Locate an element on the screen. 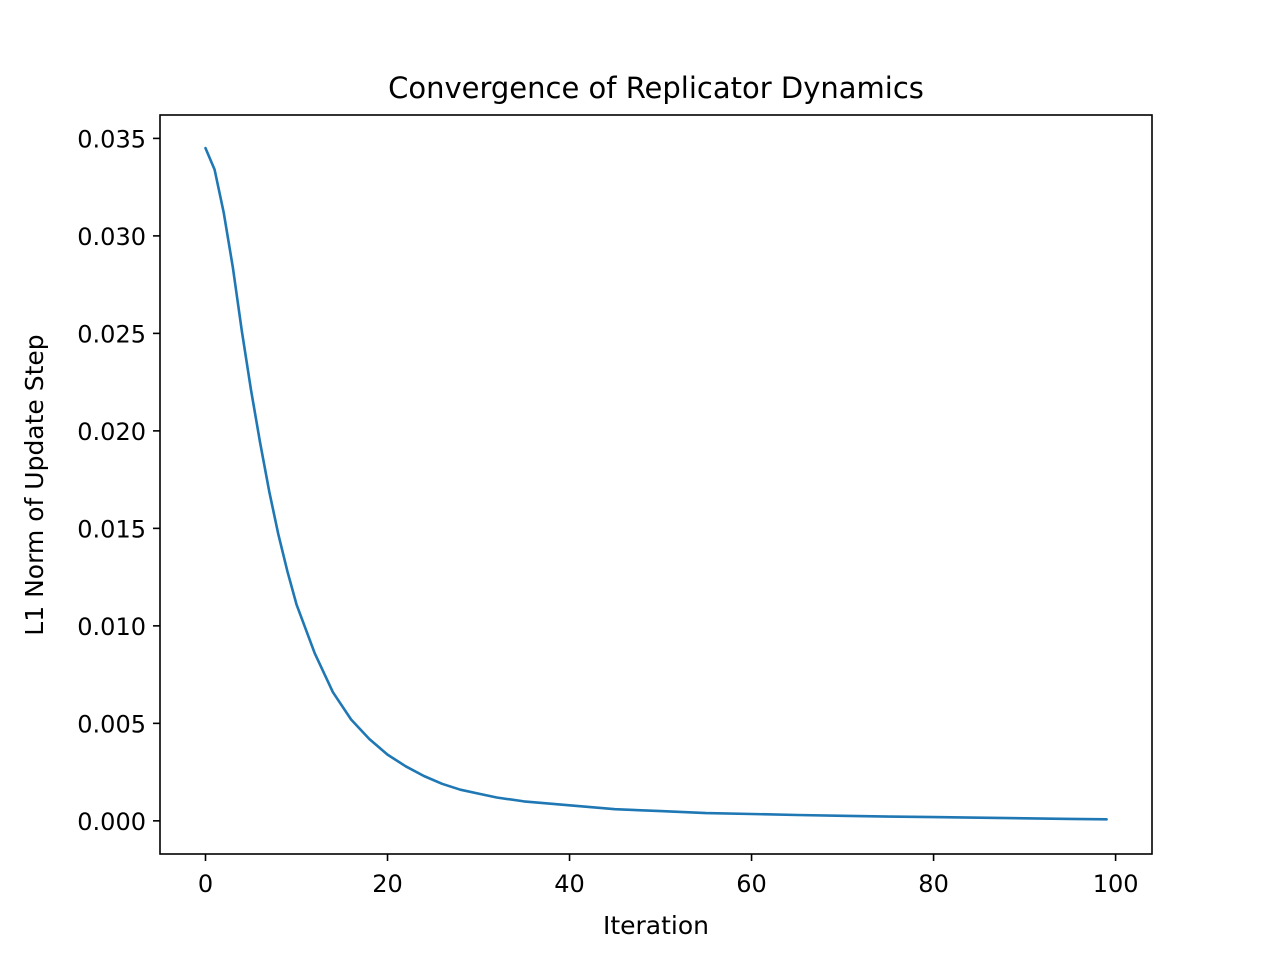 This screenshot has height=960, width=1280. y-axis-label: L1 Norm of Update Step is located at coordinates (34, 484).